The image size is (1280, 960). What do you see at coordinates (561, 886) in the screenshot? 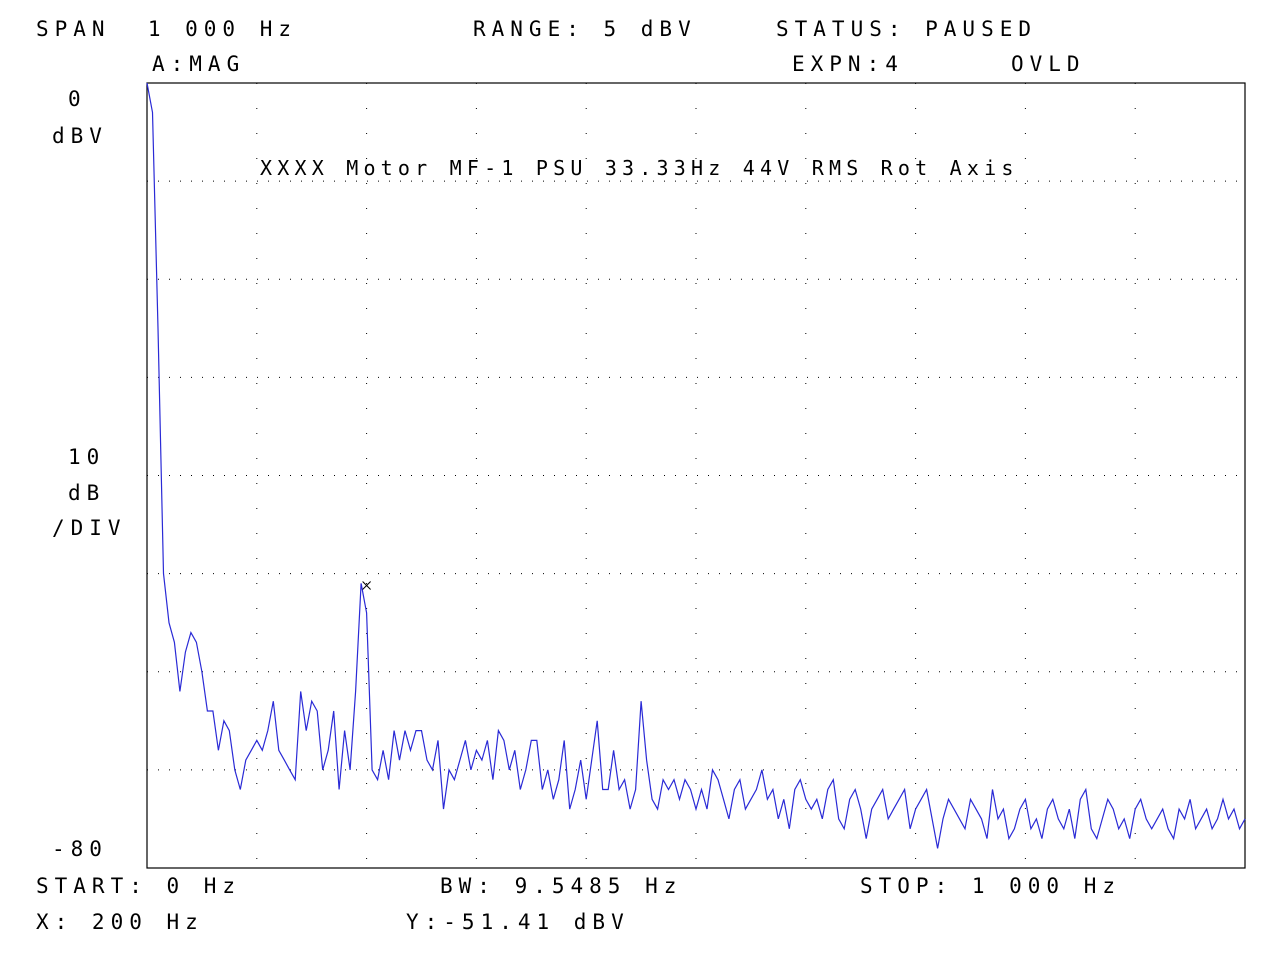
I see `bandwidth-readout: BW: 9.5485 Hz` at bounding box center [561, 886].